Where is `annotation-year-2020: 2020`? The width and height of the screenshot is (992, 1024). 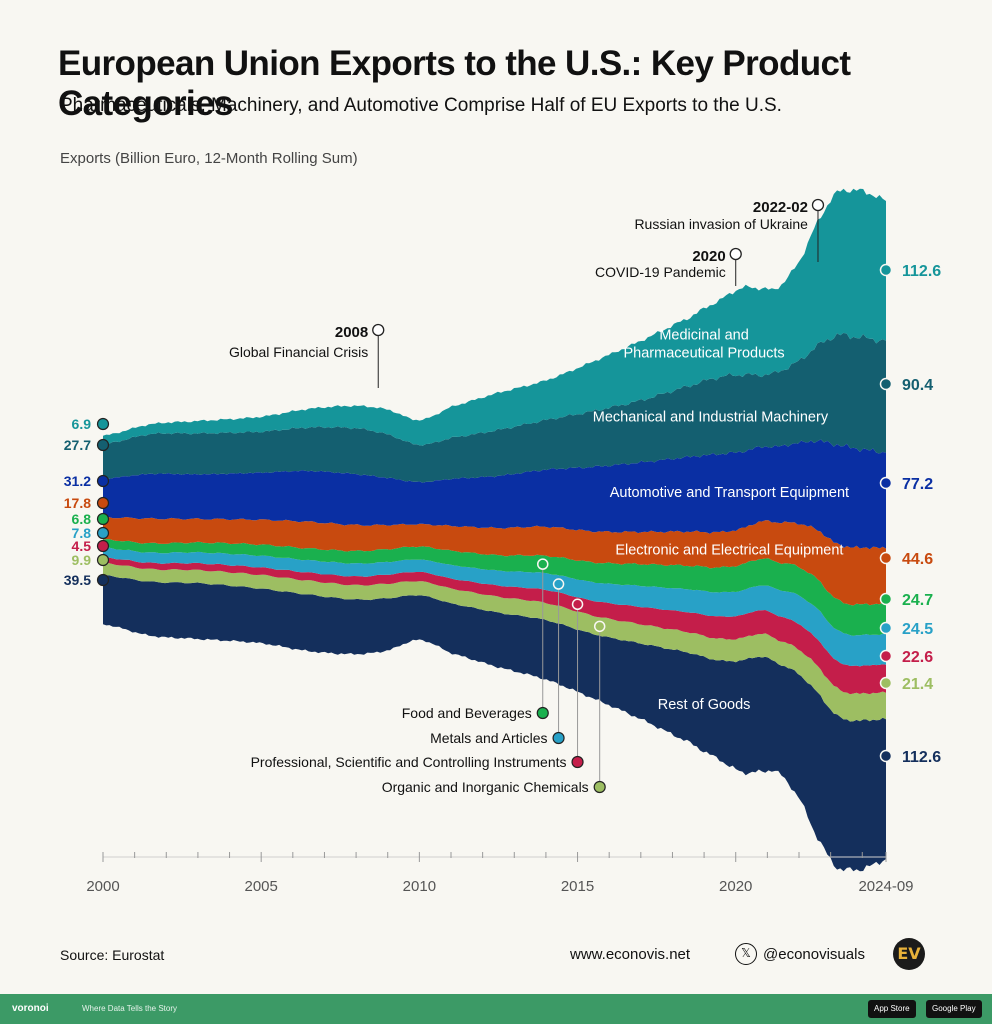
annotation-year-2020: 2020 is located at coordinates (708, 256).